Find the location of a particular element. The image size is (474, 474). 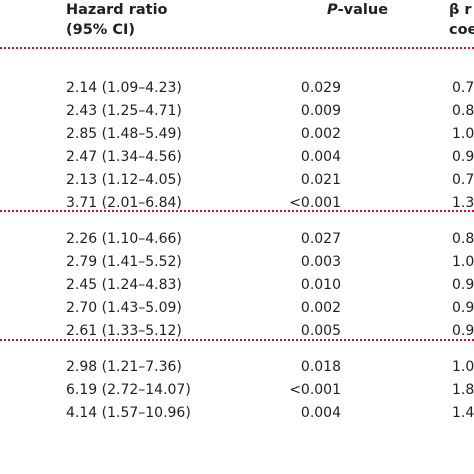

beta-cell: 1.05 is located at coordinates (463, 134).